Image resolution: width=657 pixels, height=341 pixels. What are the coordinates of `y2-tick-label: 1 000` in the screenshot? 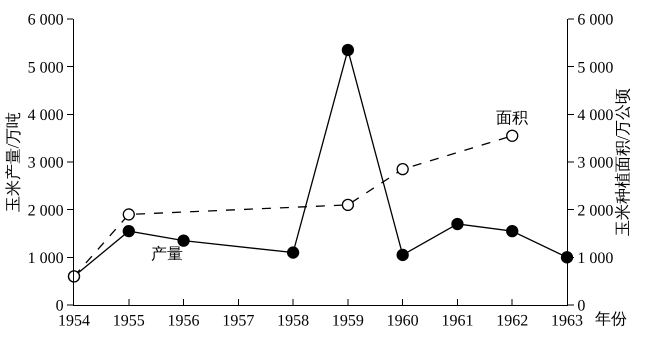 It's located at (595, 258).